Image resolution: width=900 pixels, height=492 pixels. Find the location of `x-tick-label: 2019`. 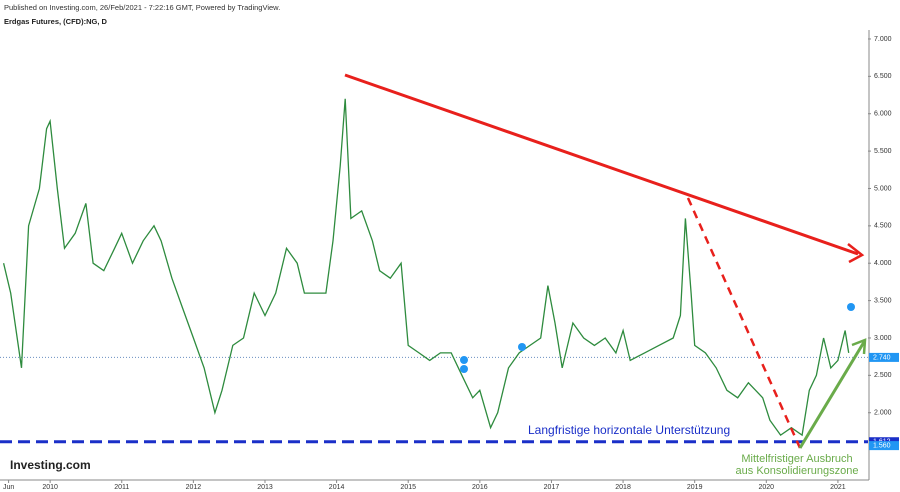

x-tick-label: 2019 is located at coordinates (695, 487).